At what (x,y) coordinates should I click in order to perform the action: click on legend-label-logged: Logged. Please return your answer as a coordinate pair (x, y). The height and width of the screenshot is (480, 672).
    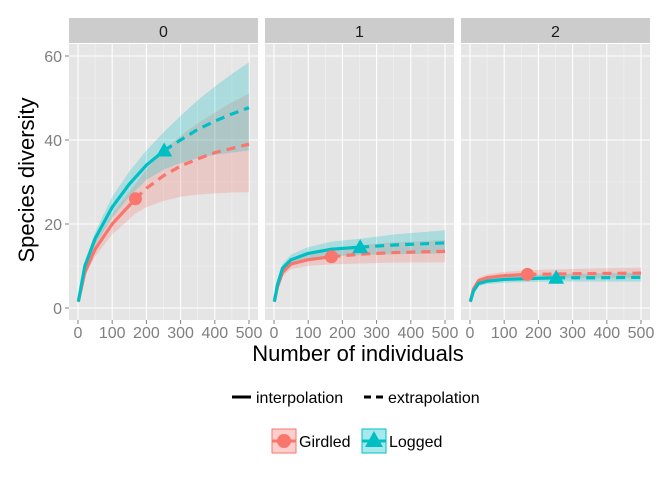
    Looking at the image, I should click on (415, 442).